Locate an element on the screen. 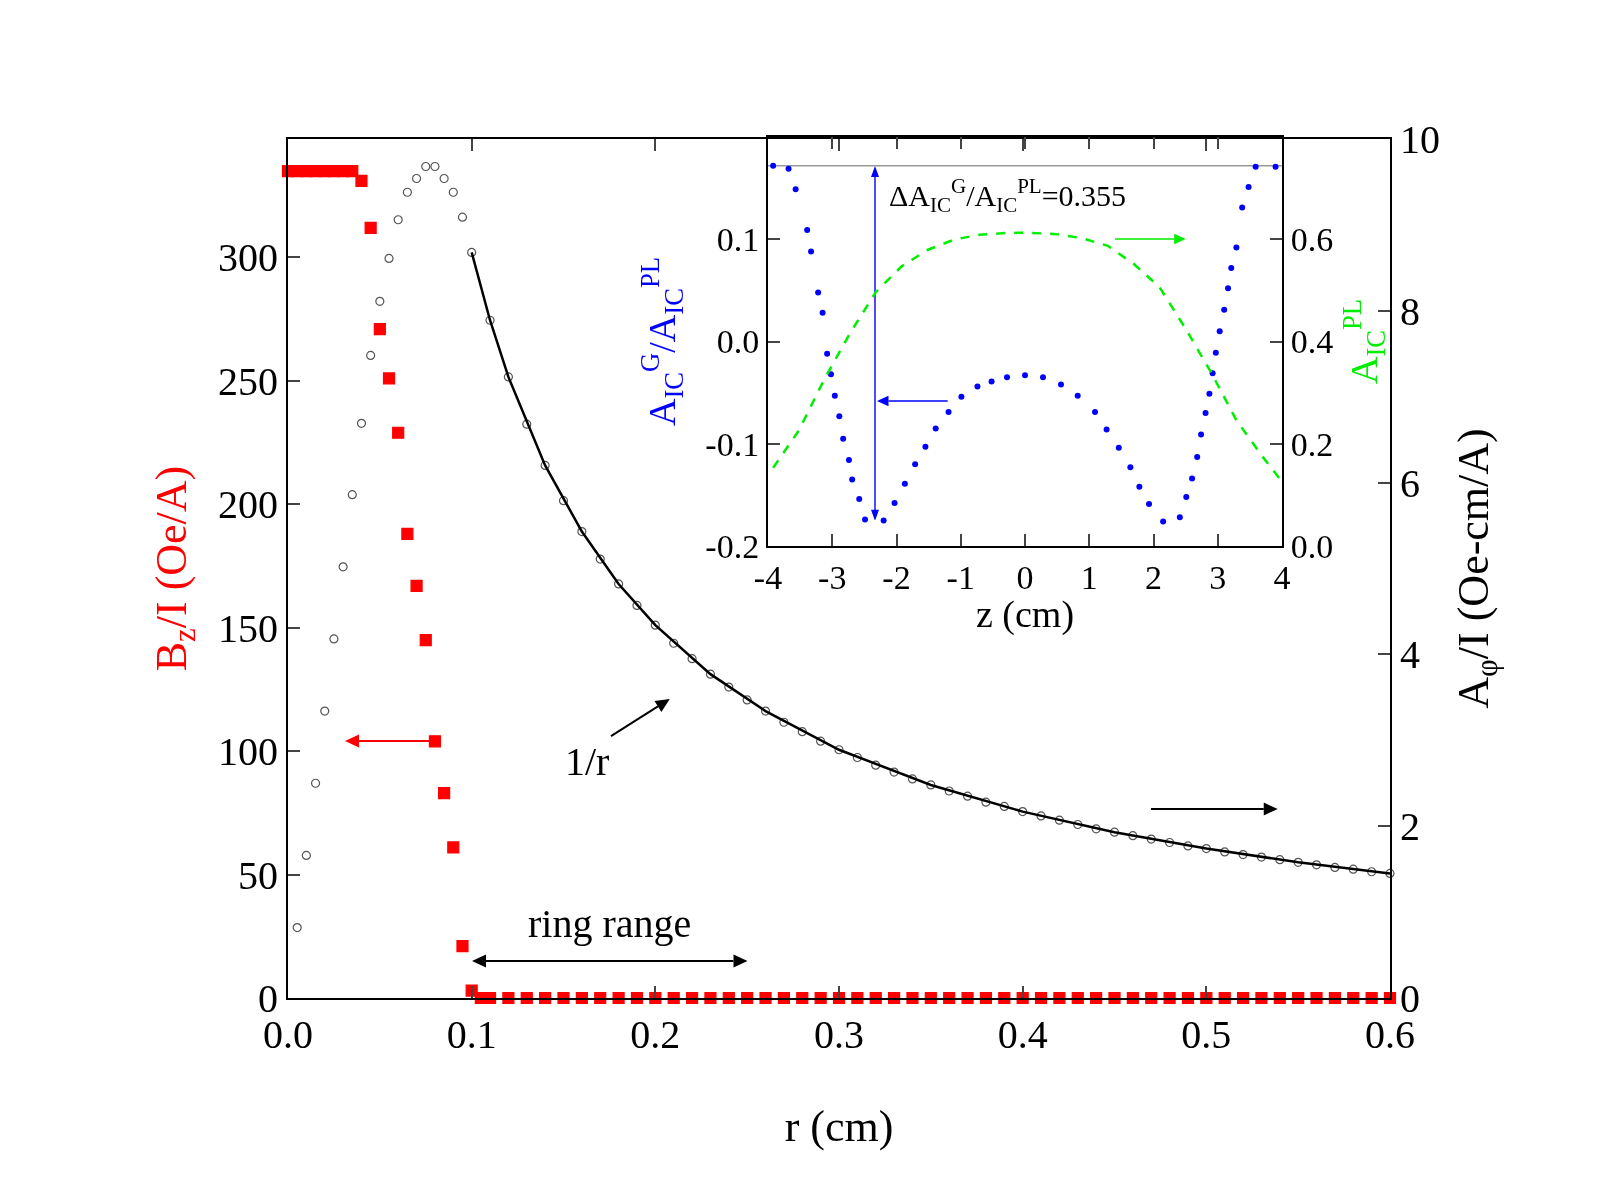 This screenshot has width=1617, height=1200. y-tick-label: 150 is located at coordinates (248, 628).